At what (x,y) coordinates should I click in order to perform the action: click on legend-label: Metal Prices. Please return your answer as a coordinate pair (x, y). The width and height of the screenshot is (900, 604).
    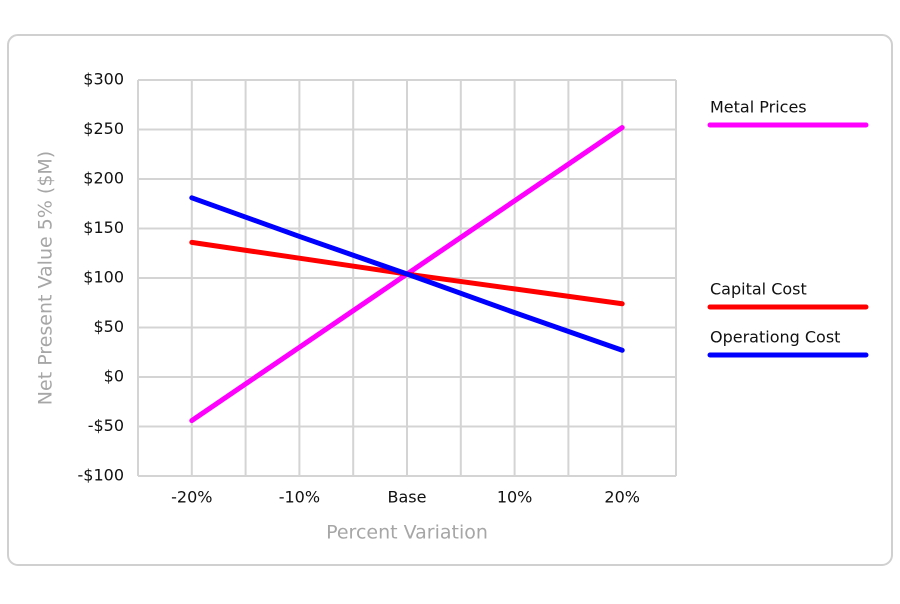
    Looking at the image, I should click on (758, 107).